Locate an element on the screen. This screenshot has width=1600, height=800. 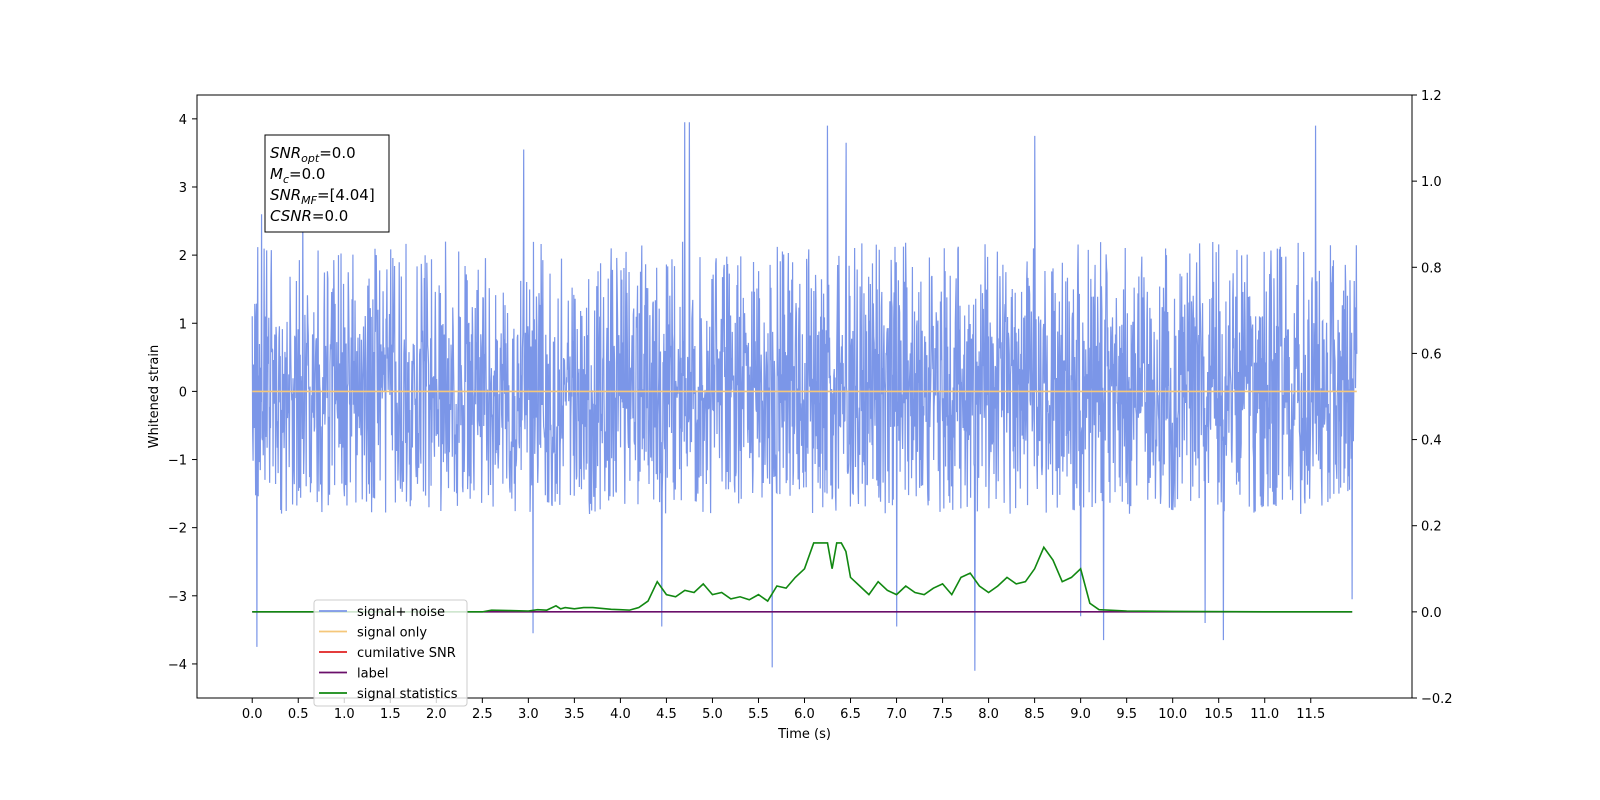
legend-label: label is located at coordinates (372, 674).